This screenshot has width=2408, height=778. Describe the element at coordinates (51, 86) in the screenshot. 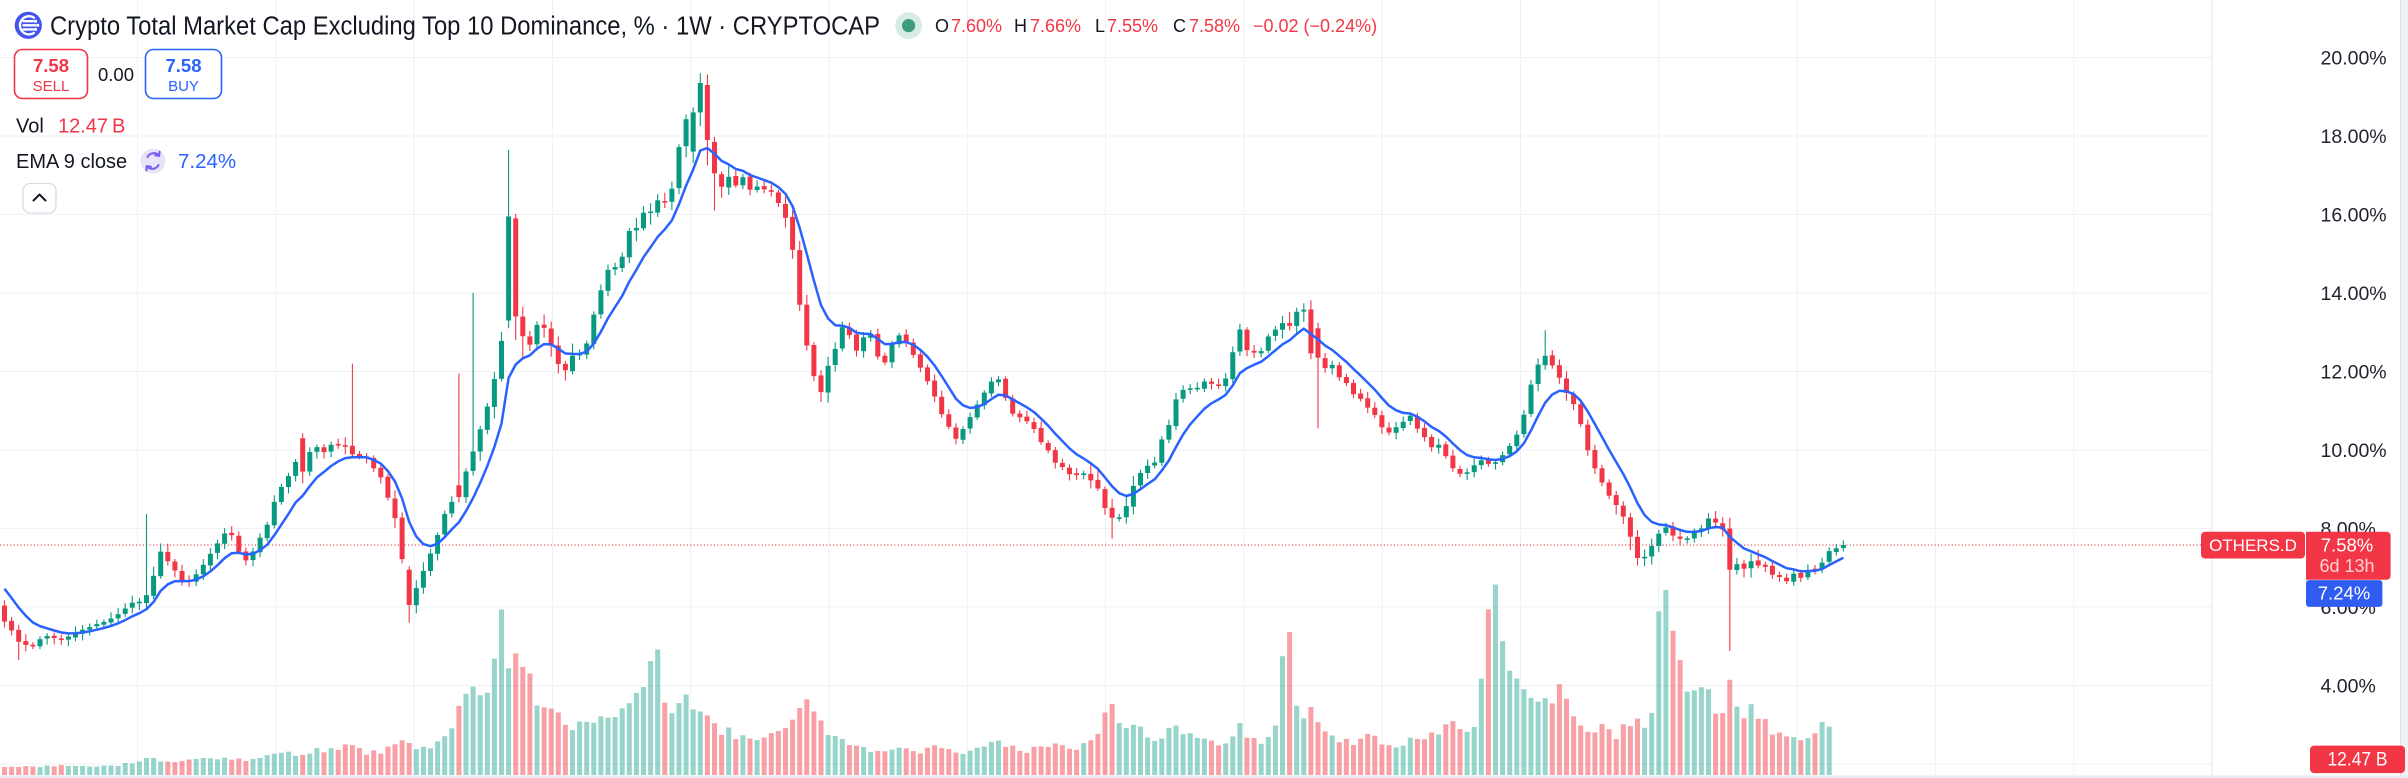

I see `svg-text: SELL` at that location.